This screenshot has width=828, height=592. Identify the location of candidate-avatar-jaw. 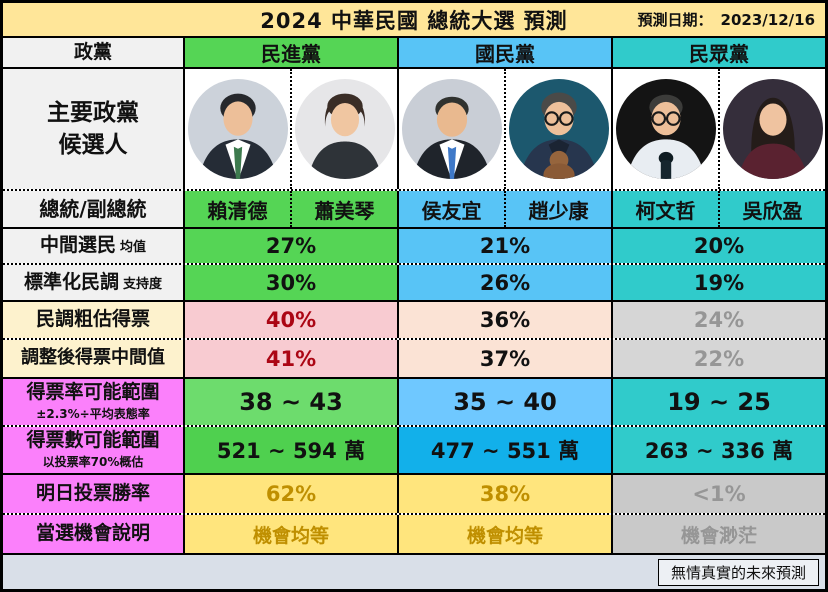
(558, 129).